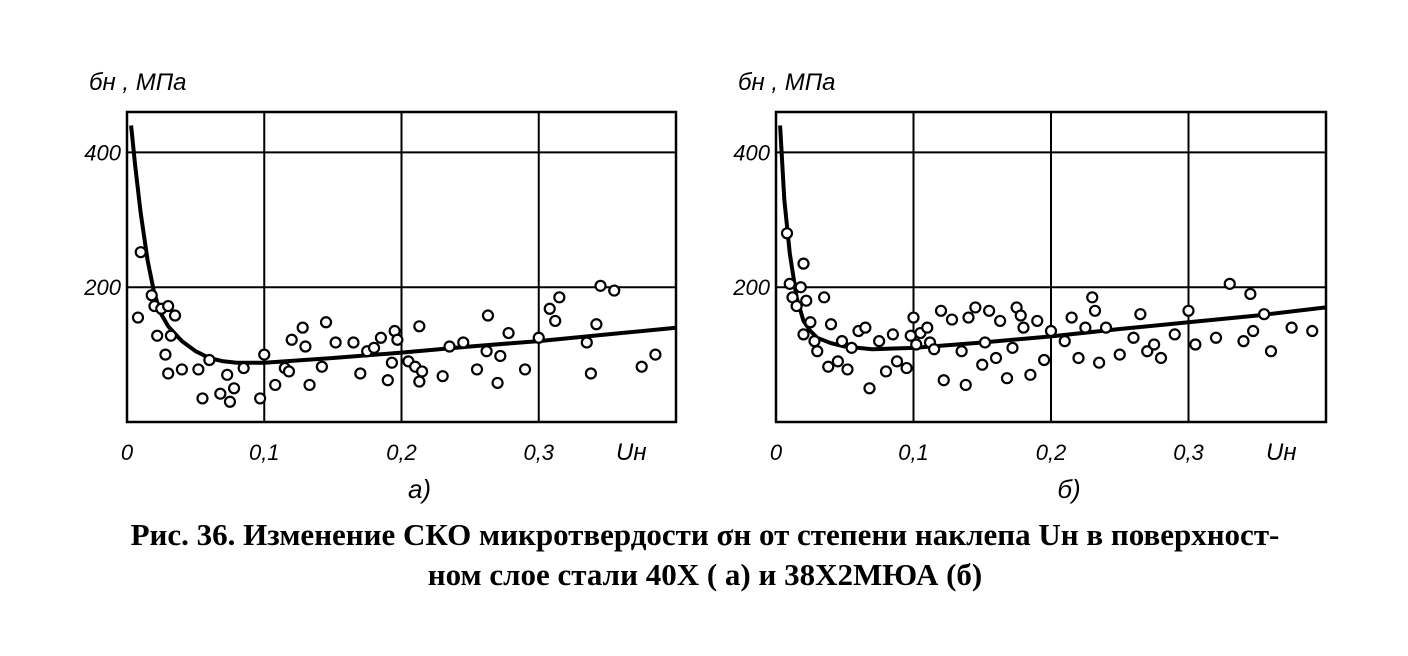  What do you see at coordinates (1068, 489) in the screenshot?
I see `panel-label-b: б)` at bounding box center [1068, 489].